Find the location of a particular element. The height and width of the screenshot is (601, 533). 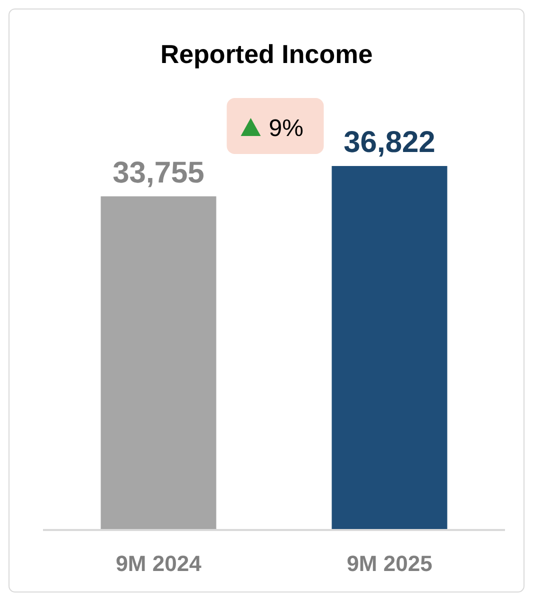

x-tick-label: 9M 2024 is located at coordinates (159, 563).